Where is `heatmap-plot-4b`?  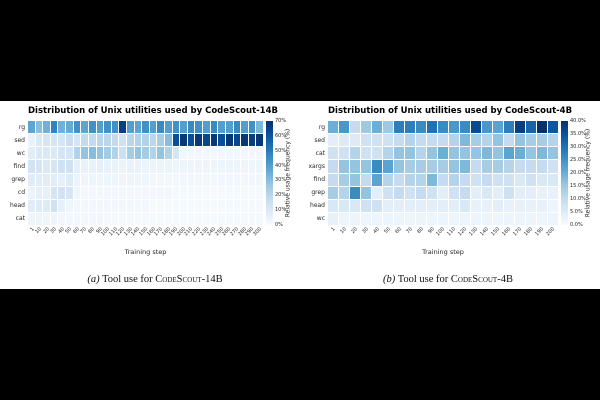 heatmap-plot-4b is located at coordinates (443, 173).